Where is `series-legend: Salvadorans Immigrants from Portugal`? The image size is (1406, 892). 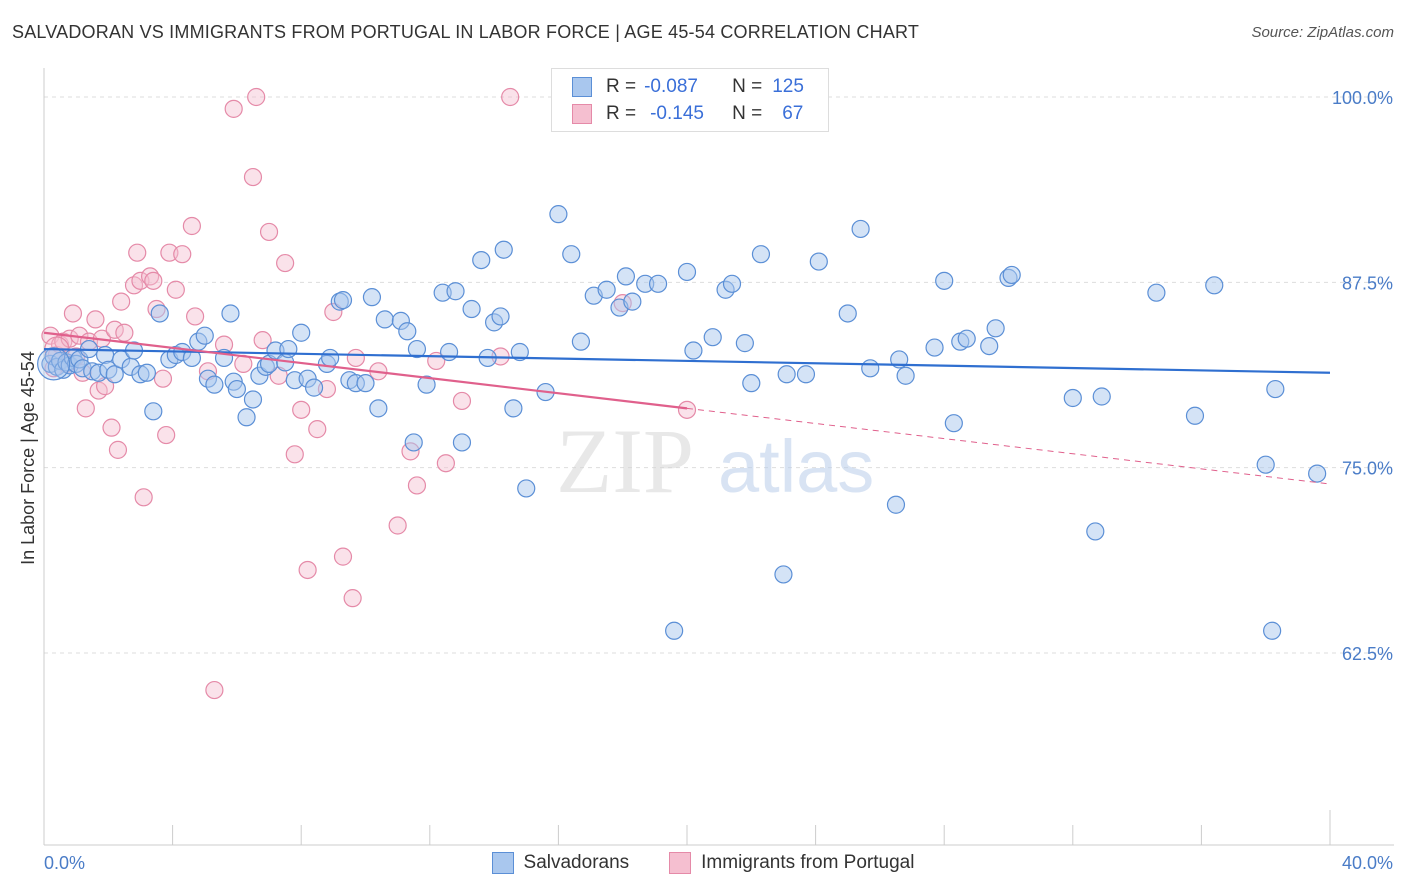 series-legend: Salvadorans Immigrants from Portugal is located at coordinates (703, 863).